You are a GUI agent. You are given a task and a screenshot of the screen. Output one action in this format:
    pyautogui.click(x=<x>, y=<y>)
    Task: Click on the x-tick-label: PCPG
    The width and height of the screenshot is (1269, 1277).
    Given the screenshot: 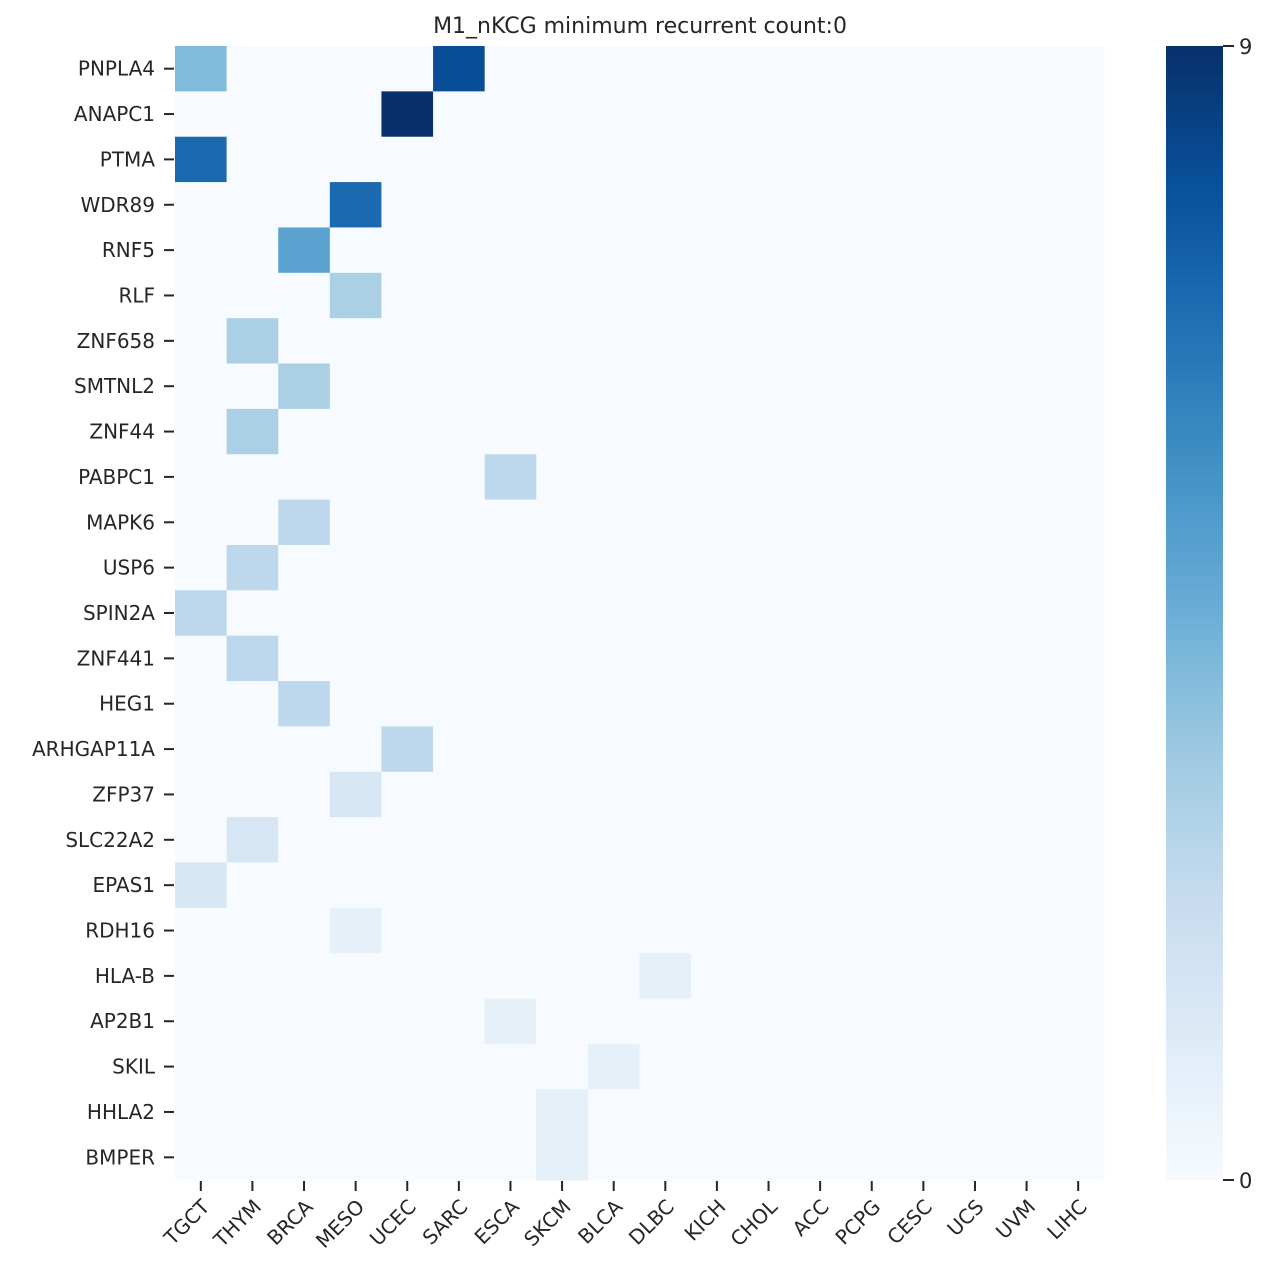 What is the action you would take?
    pyautogui.click(x=857, y=1222)
    